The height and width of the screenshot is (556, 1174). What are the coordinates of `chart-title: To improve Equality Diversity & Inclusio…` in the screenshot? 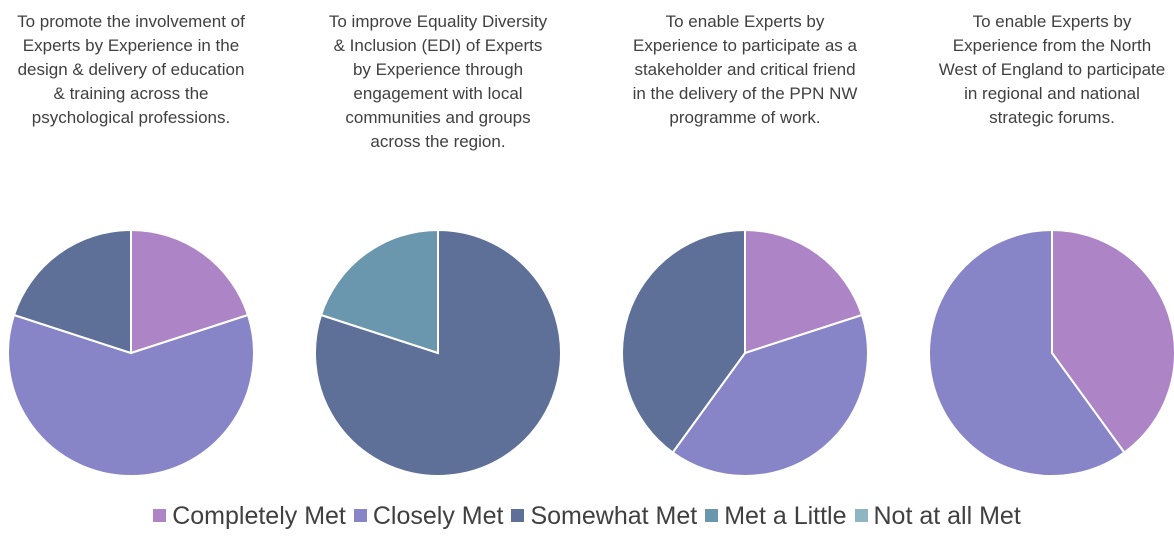 It's located at (438, 81).